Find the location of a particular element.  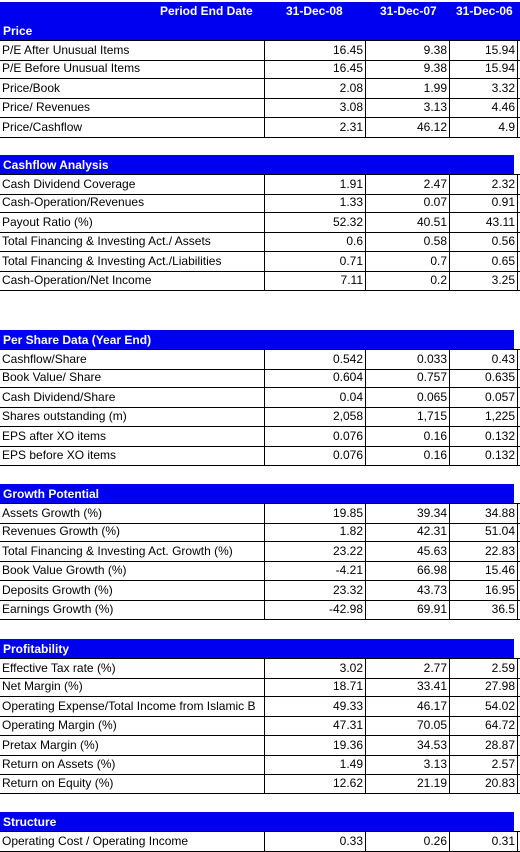

value-cell-2008: 0.33 is located at coordinates (315, 841).